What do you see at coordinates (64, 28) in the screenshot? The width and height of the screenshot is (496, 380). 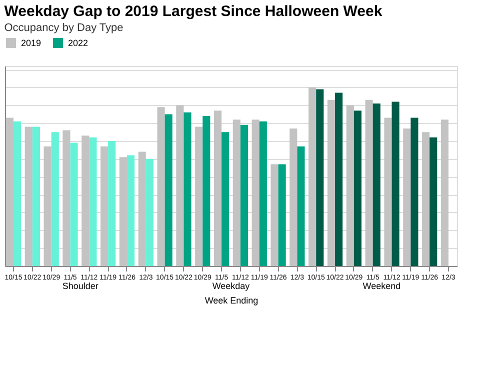 I see `chart-subtitle: Occupancy by Day Type` at bounding box center [64, 28].